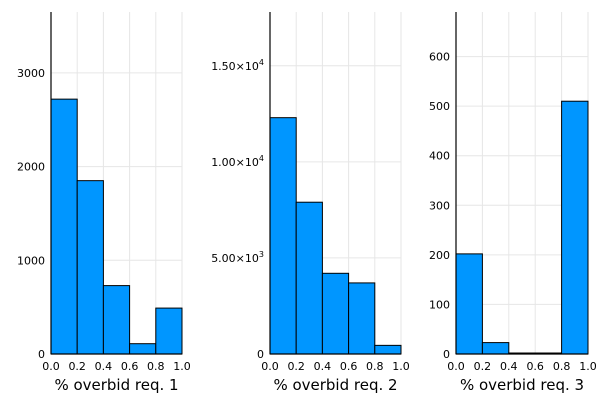  I want to click on y-tick-label: 400, so click(439, 156).